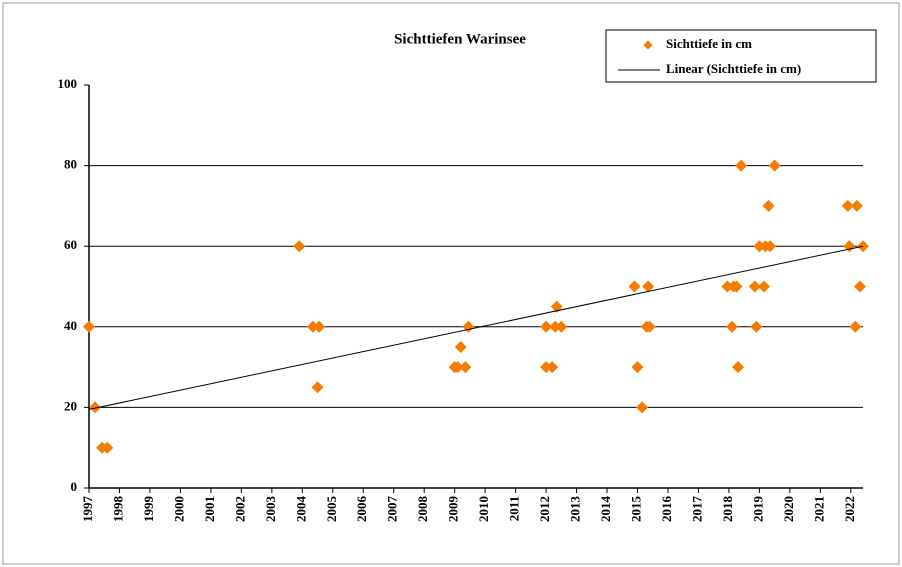 This screenshot has height=567, width=902. Describe the element at coordinates (87, 509) in the screenshot. I see `x-tick-label: 1997` at that location.